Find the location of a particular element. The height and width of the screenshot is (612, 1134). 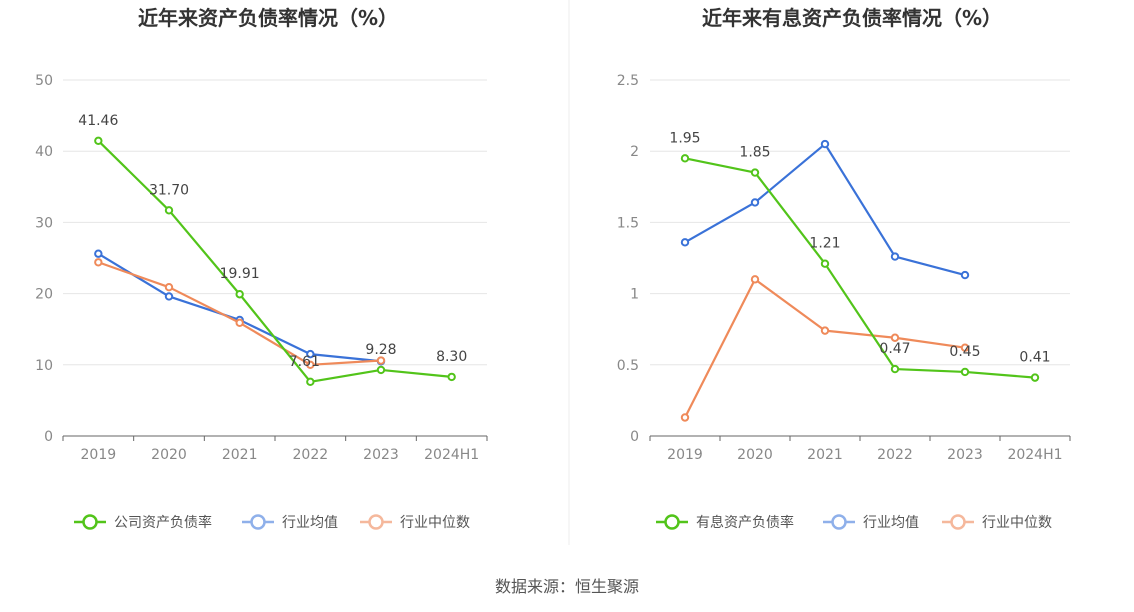

y-tick-label: 1 is located at coordinates (634, 295).